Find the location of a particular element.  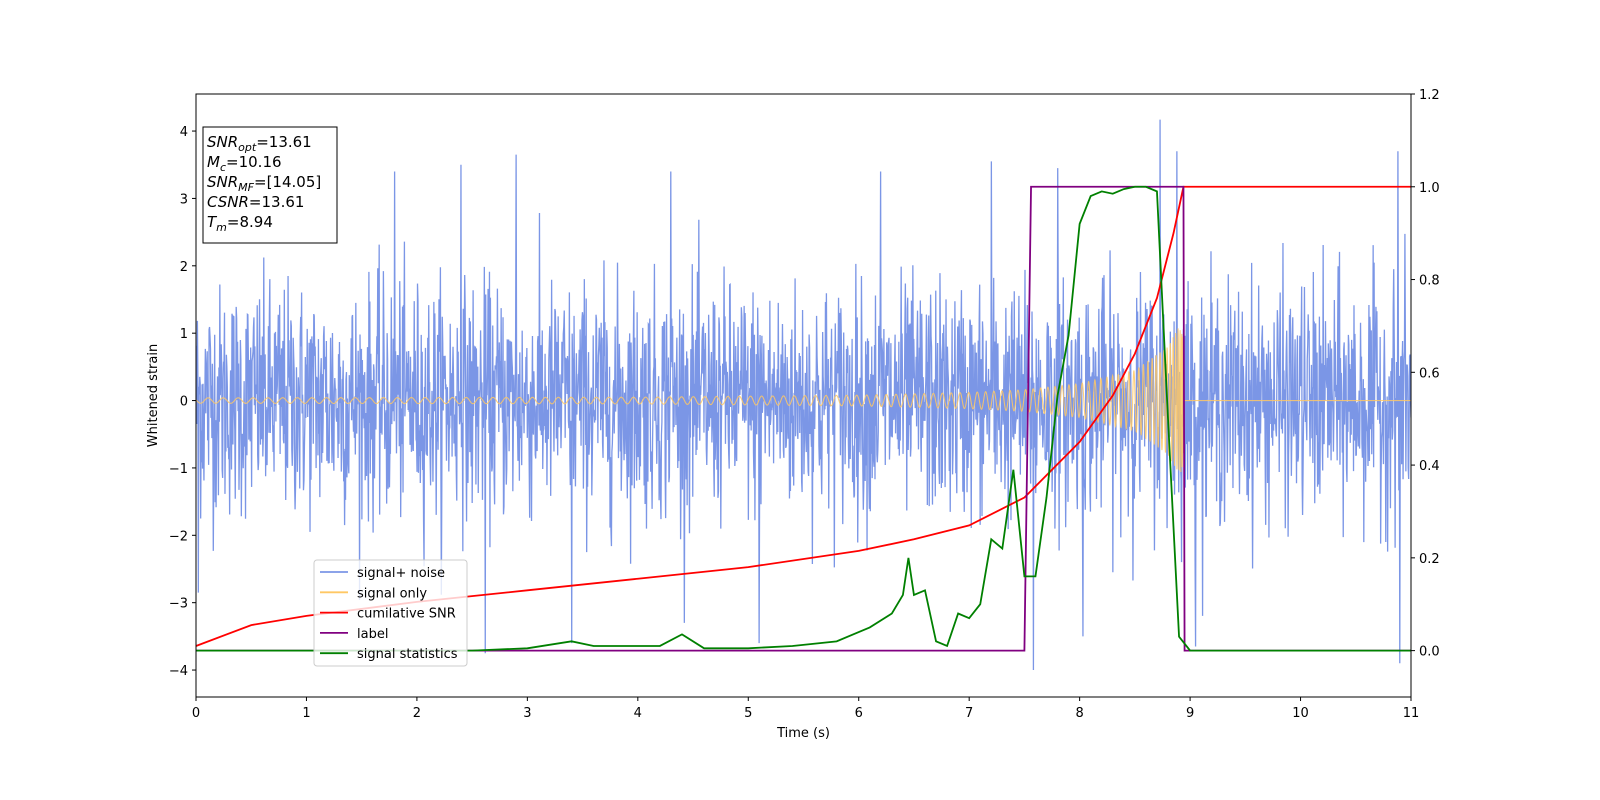

y-right-tick-label: 1.2 is located at coordinates (1429, 95).